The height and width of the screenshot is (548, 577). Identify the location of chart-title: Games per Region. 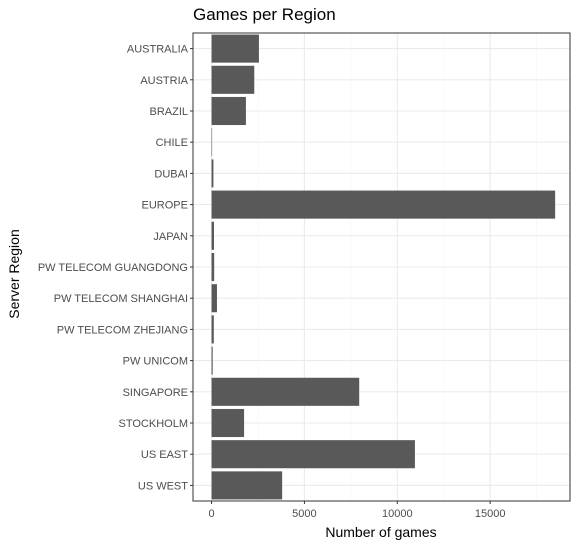
(264, 14).